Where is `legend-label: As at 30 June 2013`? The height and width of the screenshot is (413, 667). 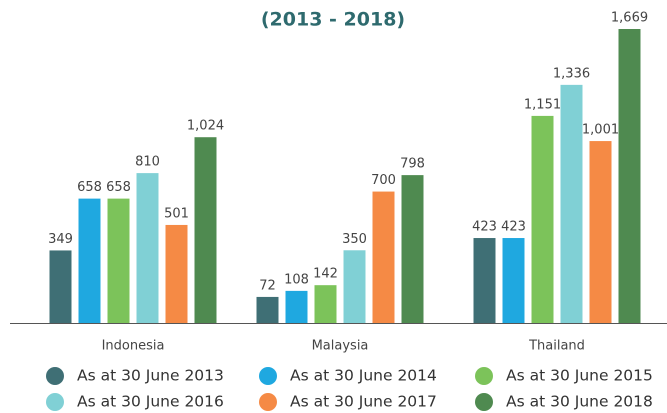
legend-label: As at 30 June 2013 is located at coordinates (150, 376).